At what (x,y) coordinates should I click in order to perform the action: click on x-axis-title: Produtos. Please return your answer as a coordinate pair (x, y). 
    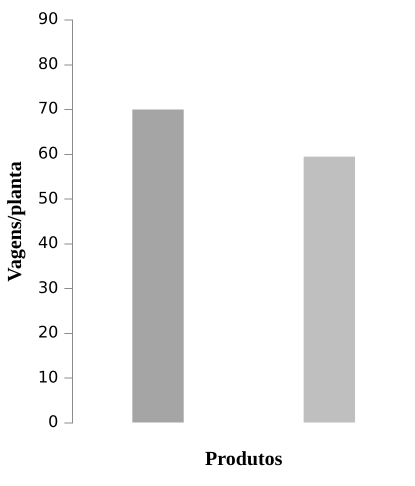
    Looking at the image, I should click on (243, 459).